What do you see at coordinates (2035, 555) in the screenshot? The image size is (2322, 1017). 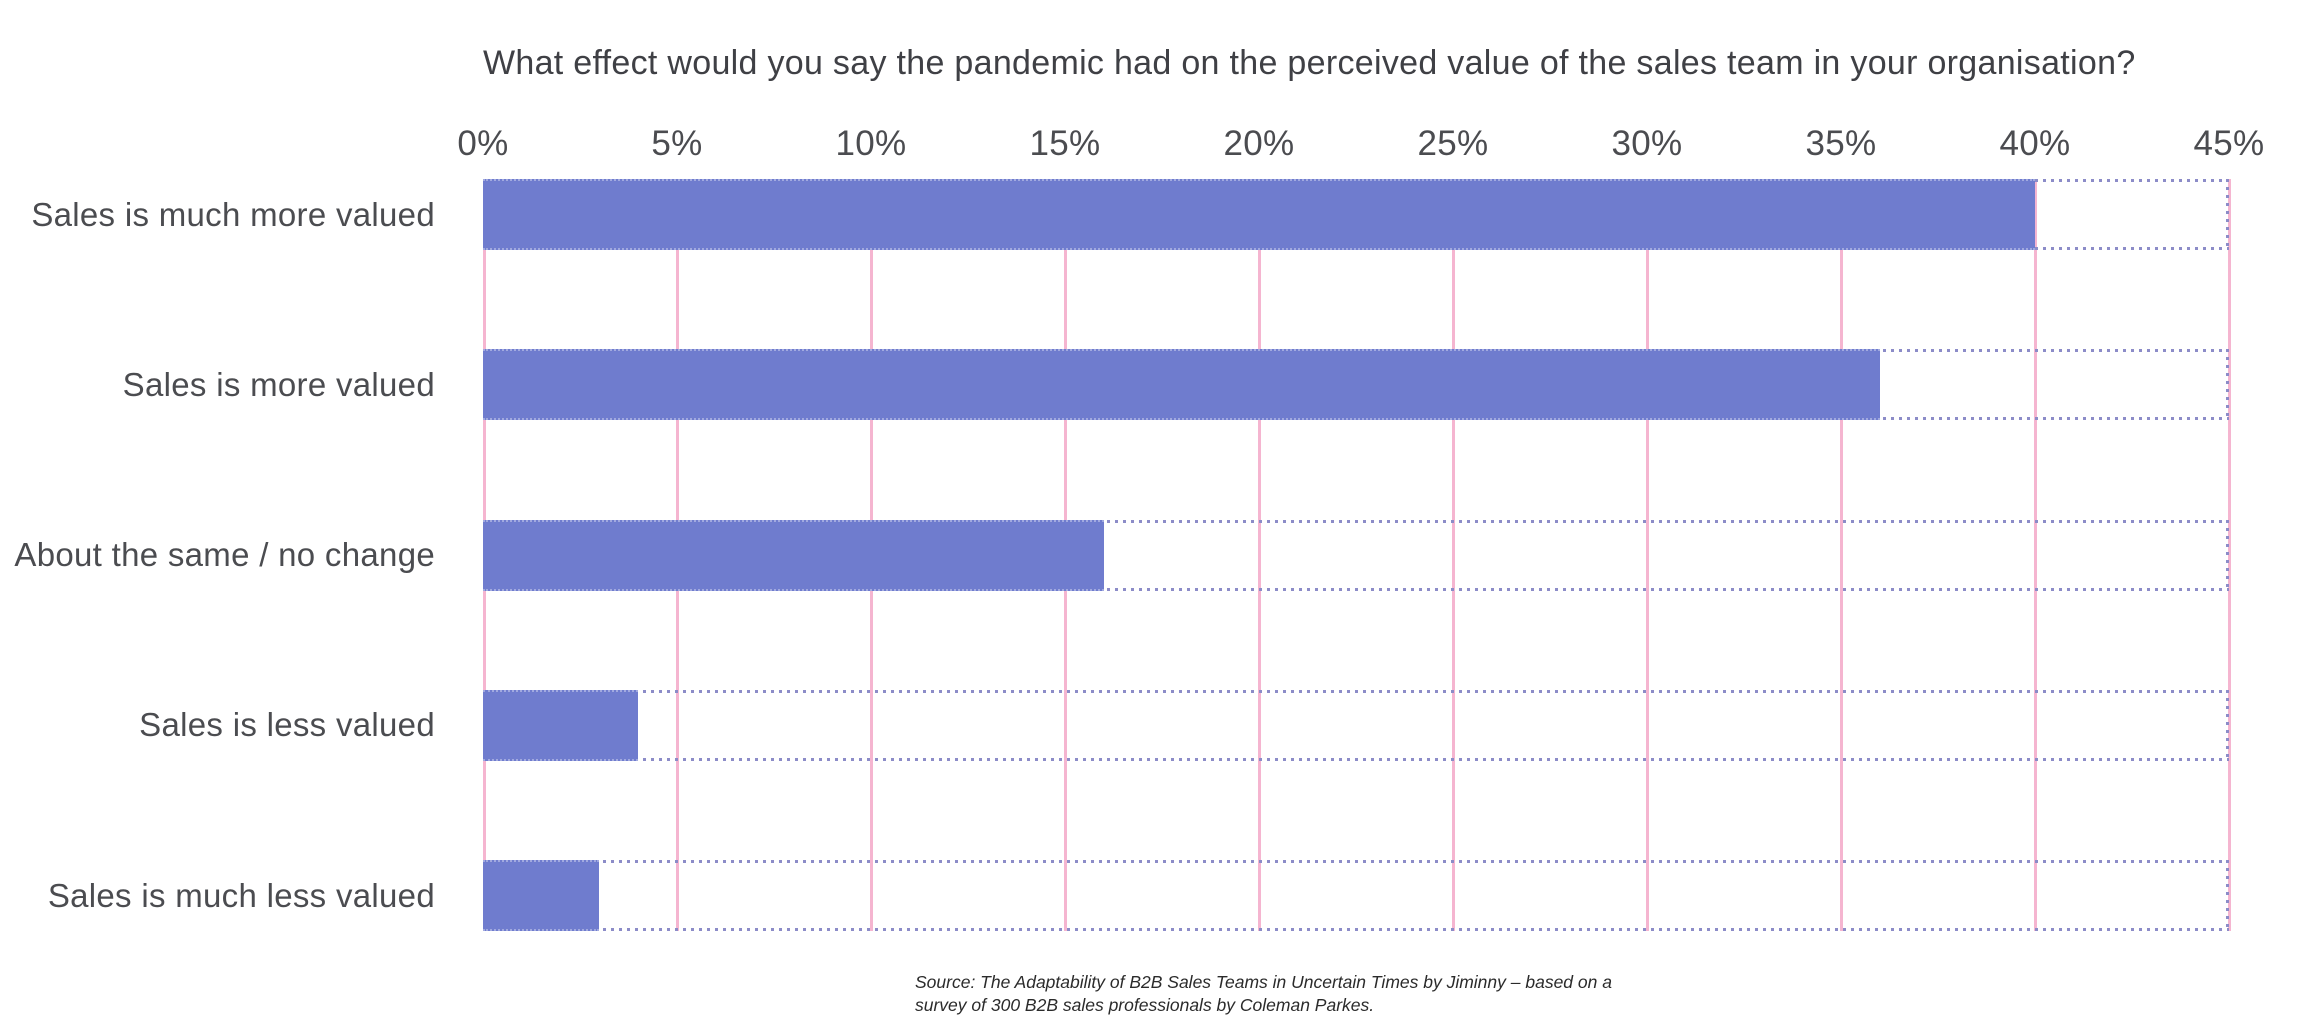 I see `gridline-40%` at bounding box center [2035, 555].